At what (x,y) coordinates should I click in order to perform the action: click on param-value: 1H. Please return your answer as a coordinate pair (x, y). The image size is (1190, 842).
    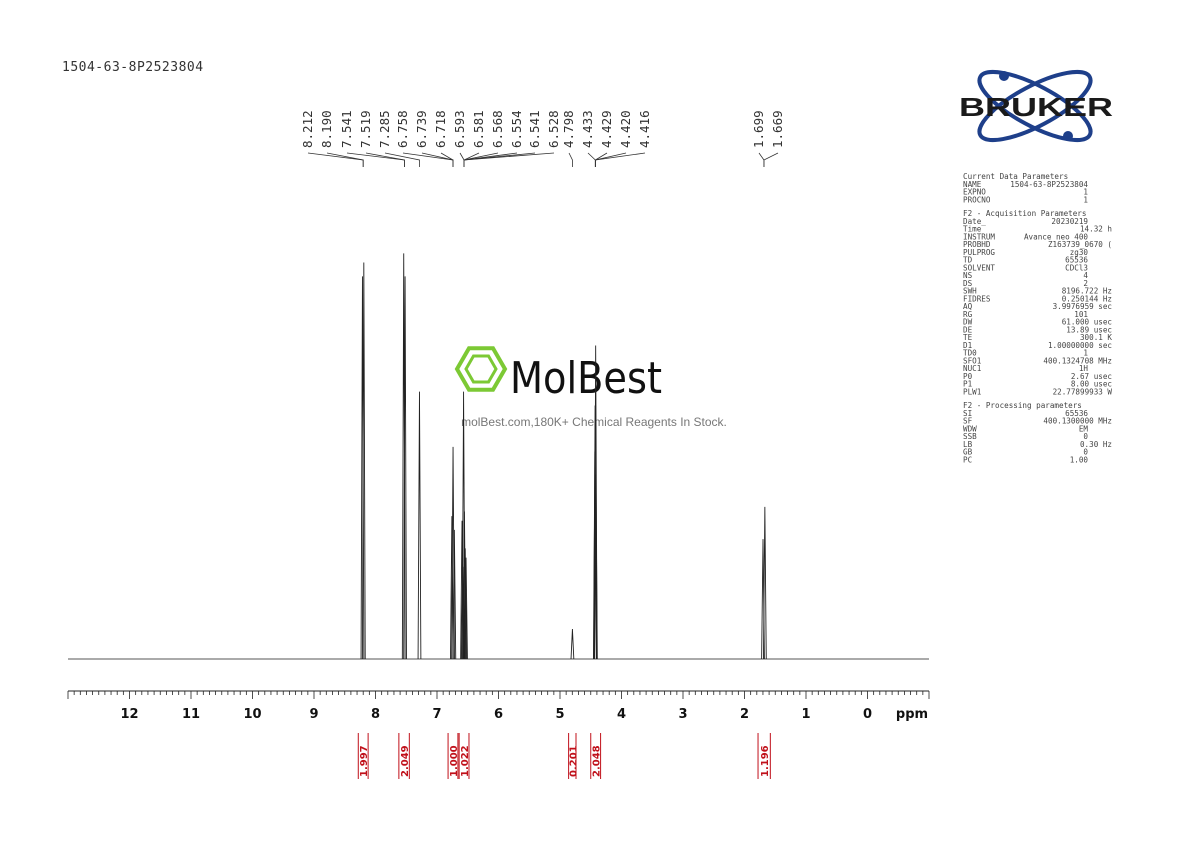
    Looking at the image, I should click on (1084, 368).